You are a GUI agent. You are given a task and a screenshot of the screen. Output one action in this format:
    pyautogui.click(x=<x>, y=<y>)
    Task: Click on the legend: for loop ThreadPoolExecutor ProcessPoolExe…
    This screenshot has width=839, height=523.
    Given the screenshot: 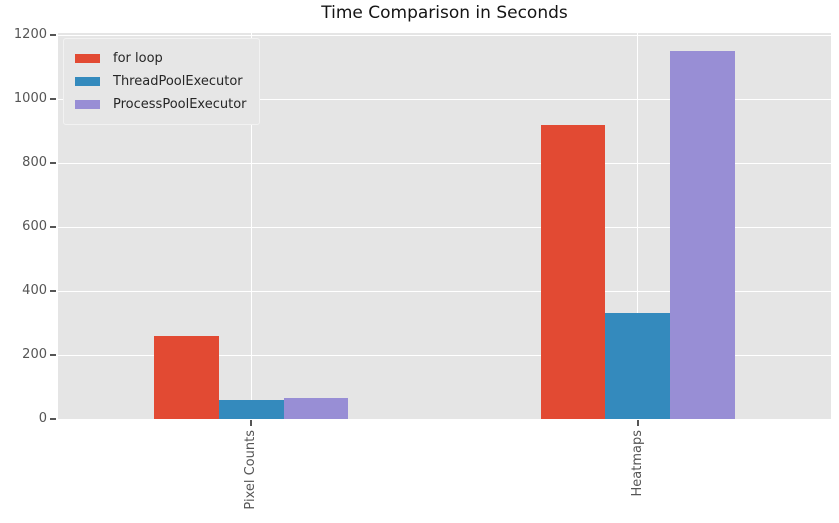 What is the action you would take?
    pyautogui.click(x=161, y=81)
    